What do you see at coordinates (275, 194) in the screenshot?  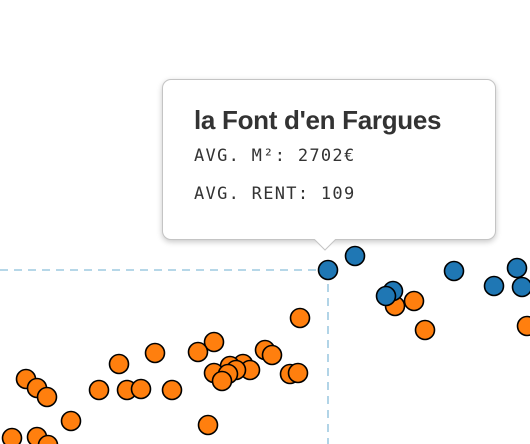 I see `tooltip-avg-rent: AVG. RENT: 109` at bounding box center [275, 194].